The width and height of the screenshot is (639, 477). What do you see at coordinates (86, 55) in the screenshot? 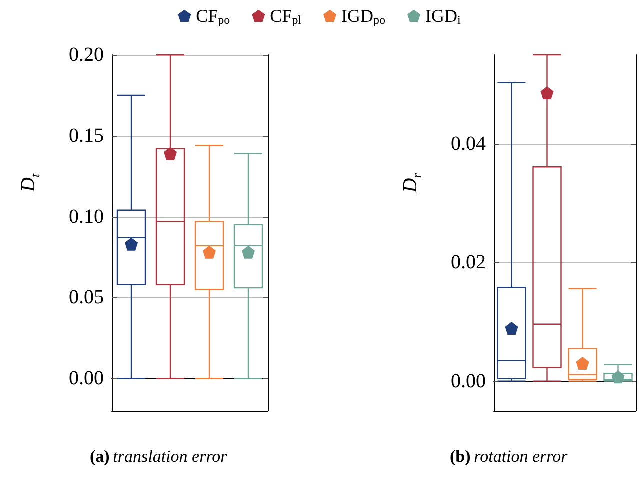
I see `y-tick-label: 0.20` at bounding box center [86, 55].